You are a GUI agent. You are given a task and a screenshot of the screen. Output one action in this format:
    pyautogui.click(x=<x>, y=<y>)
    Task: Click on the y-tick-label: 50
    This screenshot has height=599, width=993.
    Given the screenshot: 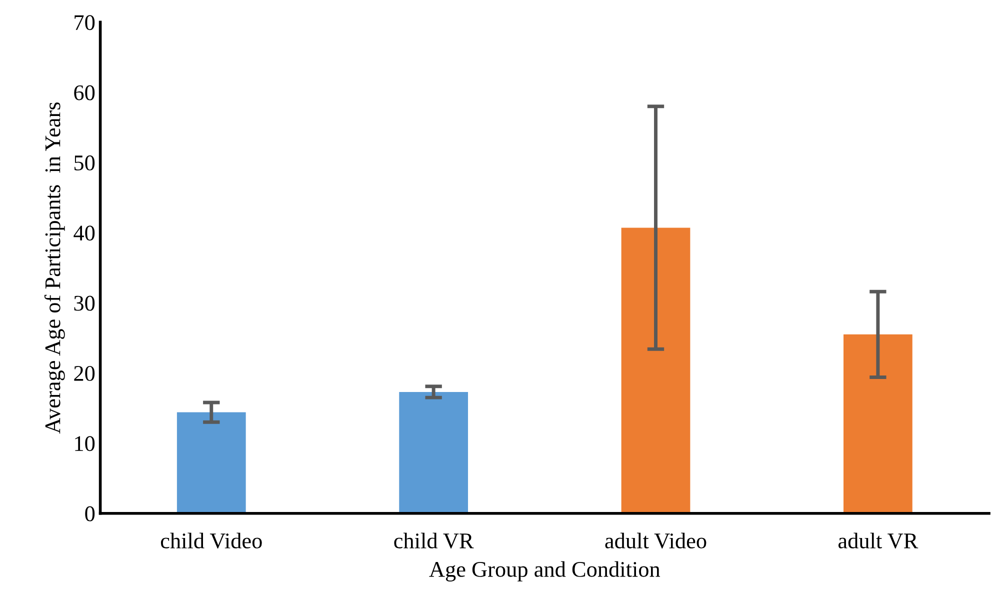 What is the action you would take?
    pyautogui.click(x=84, y=162)
    